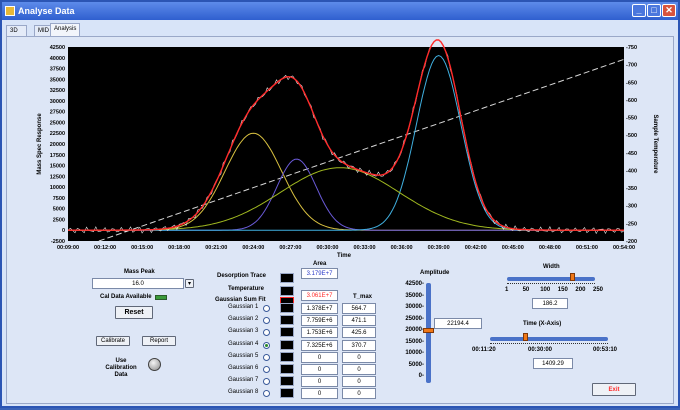 The width and height of the screenshot is (680, 410). What do you see at coordinates (57, 156) in the screenshot?
I see `y-tick-label: 17500` at bounding box center [57, 156].